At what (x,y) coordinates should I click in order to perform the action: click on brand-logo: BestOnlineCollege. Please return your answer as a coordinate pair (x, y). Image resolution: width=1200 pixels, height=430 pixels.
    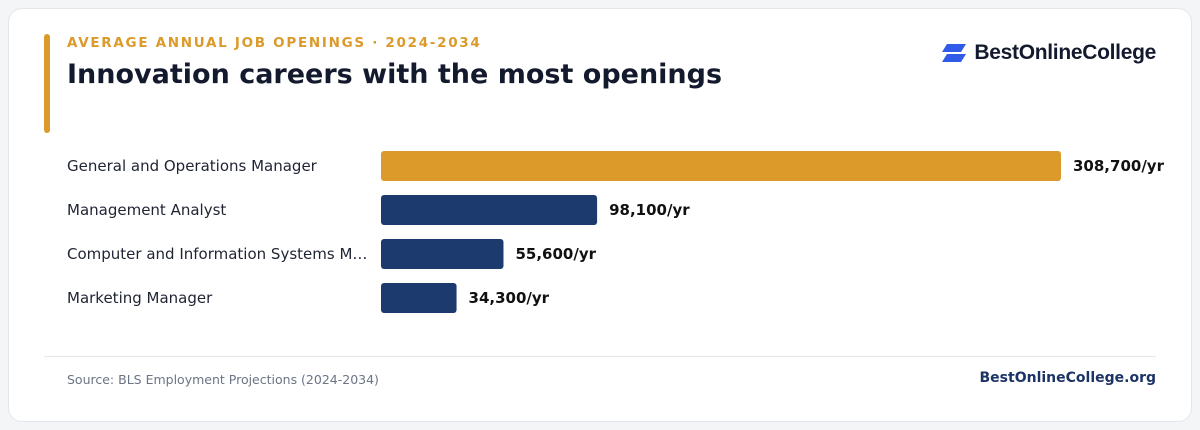
    Looking at the image, I should click on (1049, 53).